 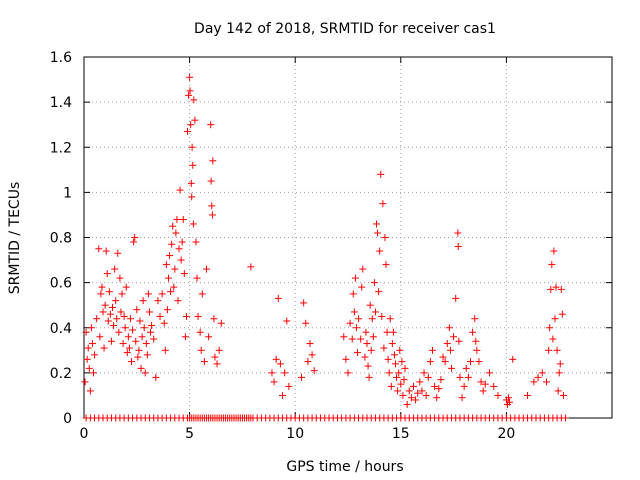 What do you see at coordinates (61, 239) in the screenshot?
I see `y-tick-label: 0.8` at bounding box center [61, 239].